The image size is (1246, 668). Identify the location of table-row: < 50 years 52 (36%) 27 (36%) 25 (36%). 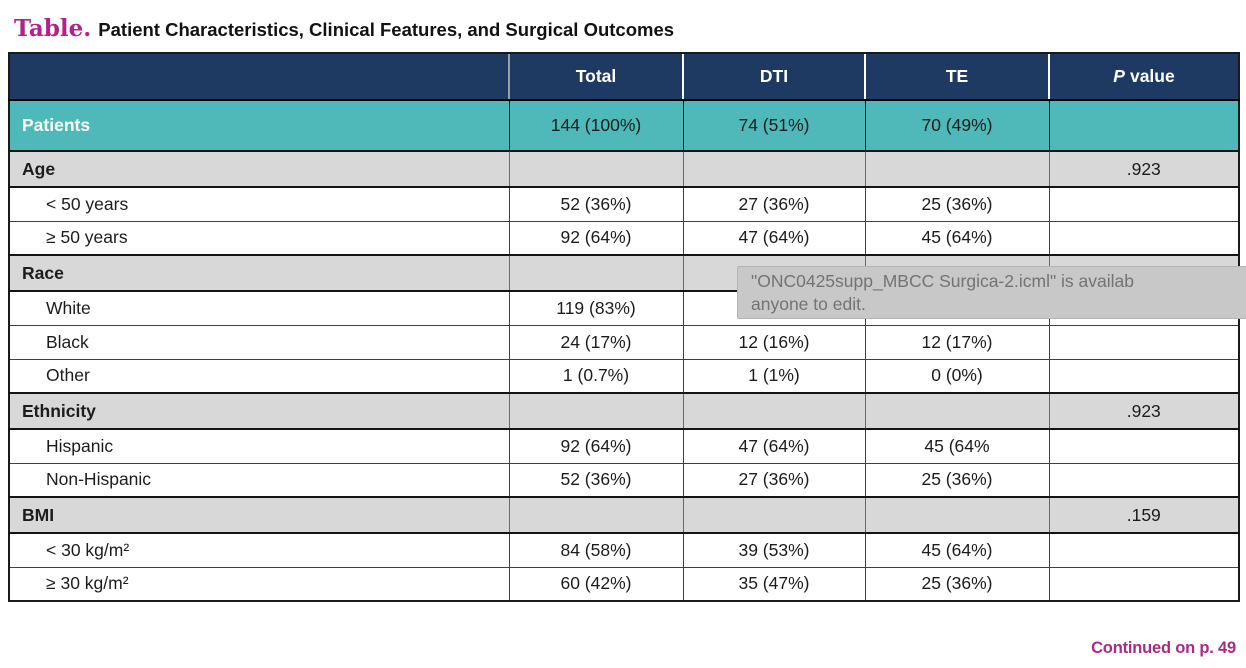
(624, 204).